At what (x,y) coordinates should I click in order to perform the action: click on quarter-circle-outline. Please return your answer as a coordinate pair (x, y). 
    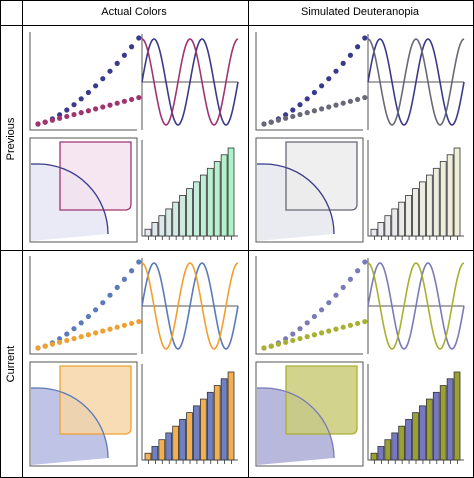
    Looking at the image, I should click on (299, 423).